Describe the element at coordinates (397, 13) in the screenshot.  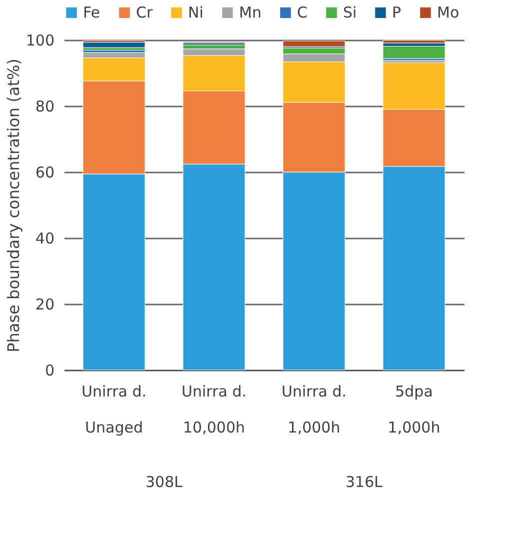
I see `legend-label: P` at that location.